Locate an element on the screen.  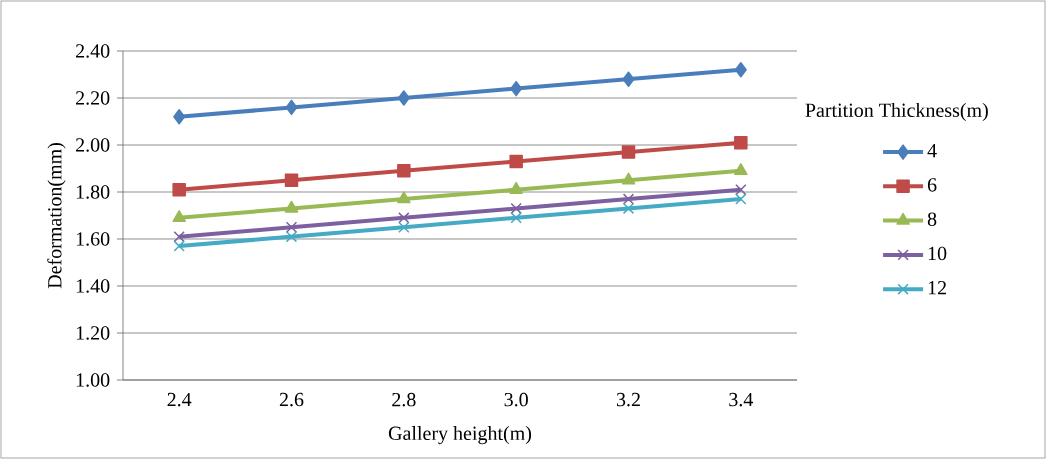
y-tick-label: 1.00 is located at coordinates (93, 380).